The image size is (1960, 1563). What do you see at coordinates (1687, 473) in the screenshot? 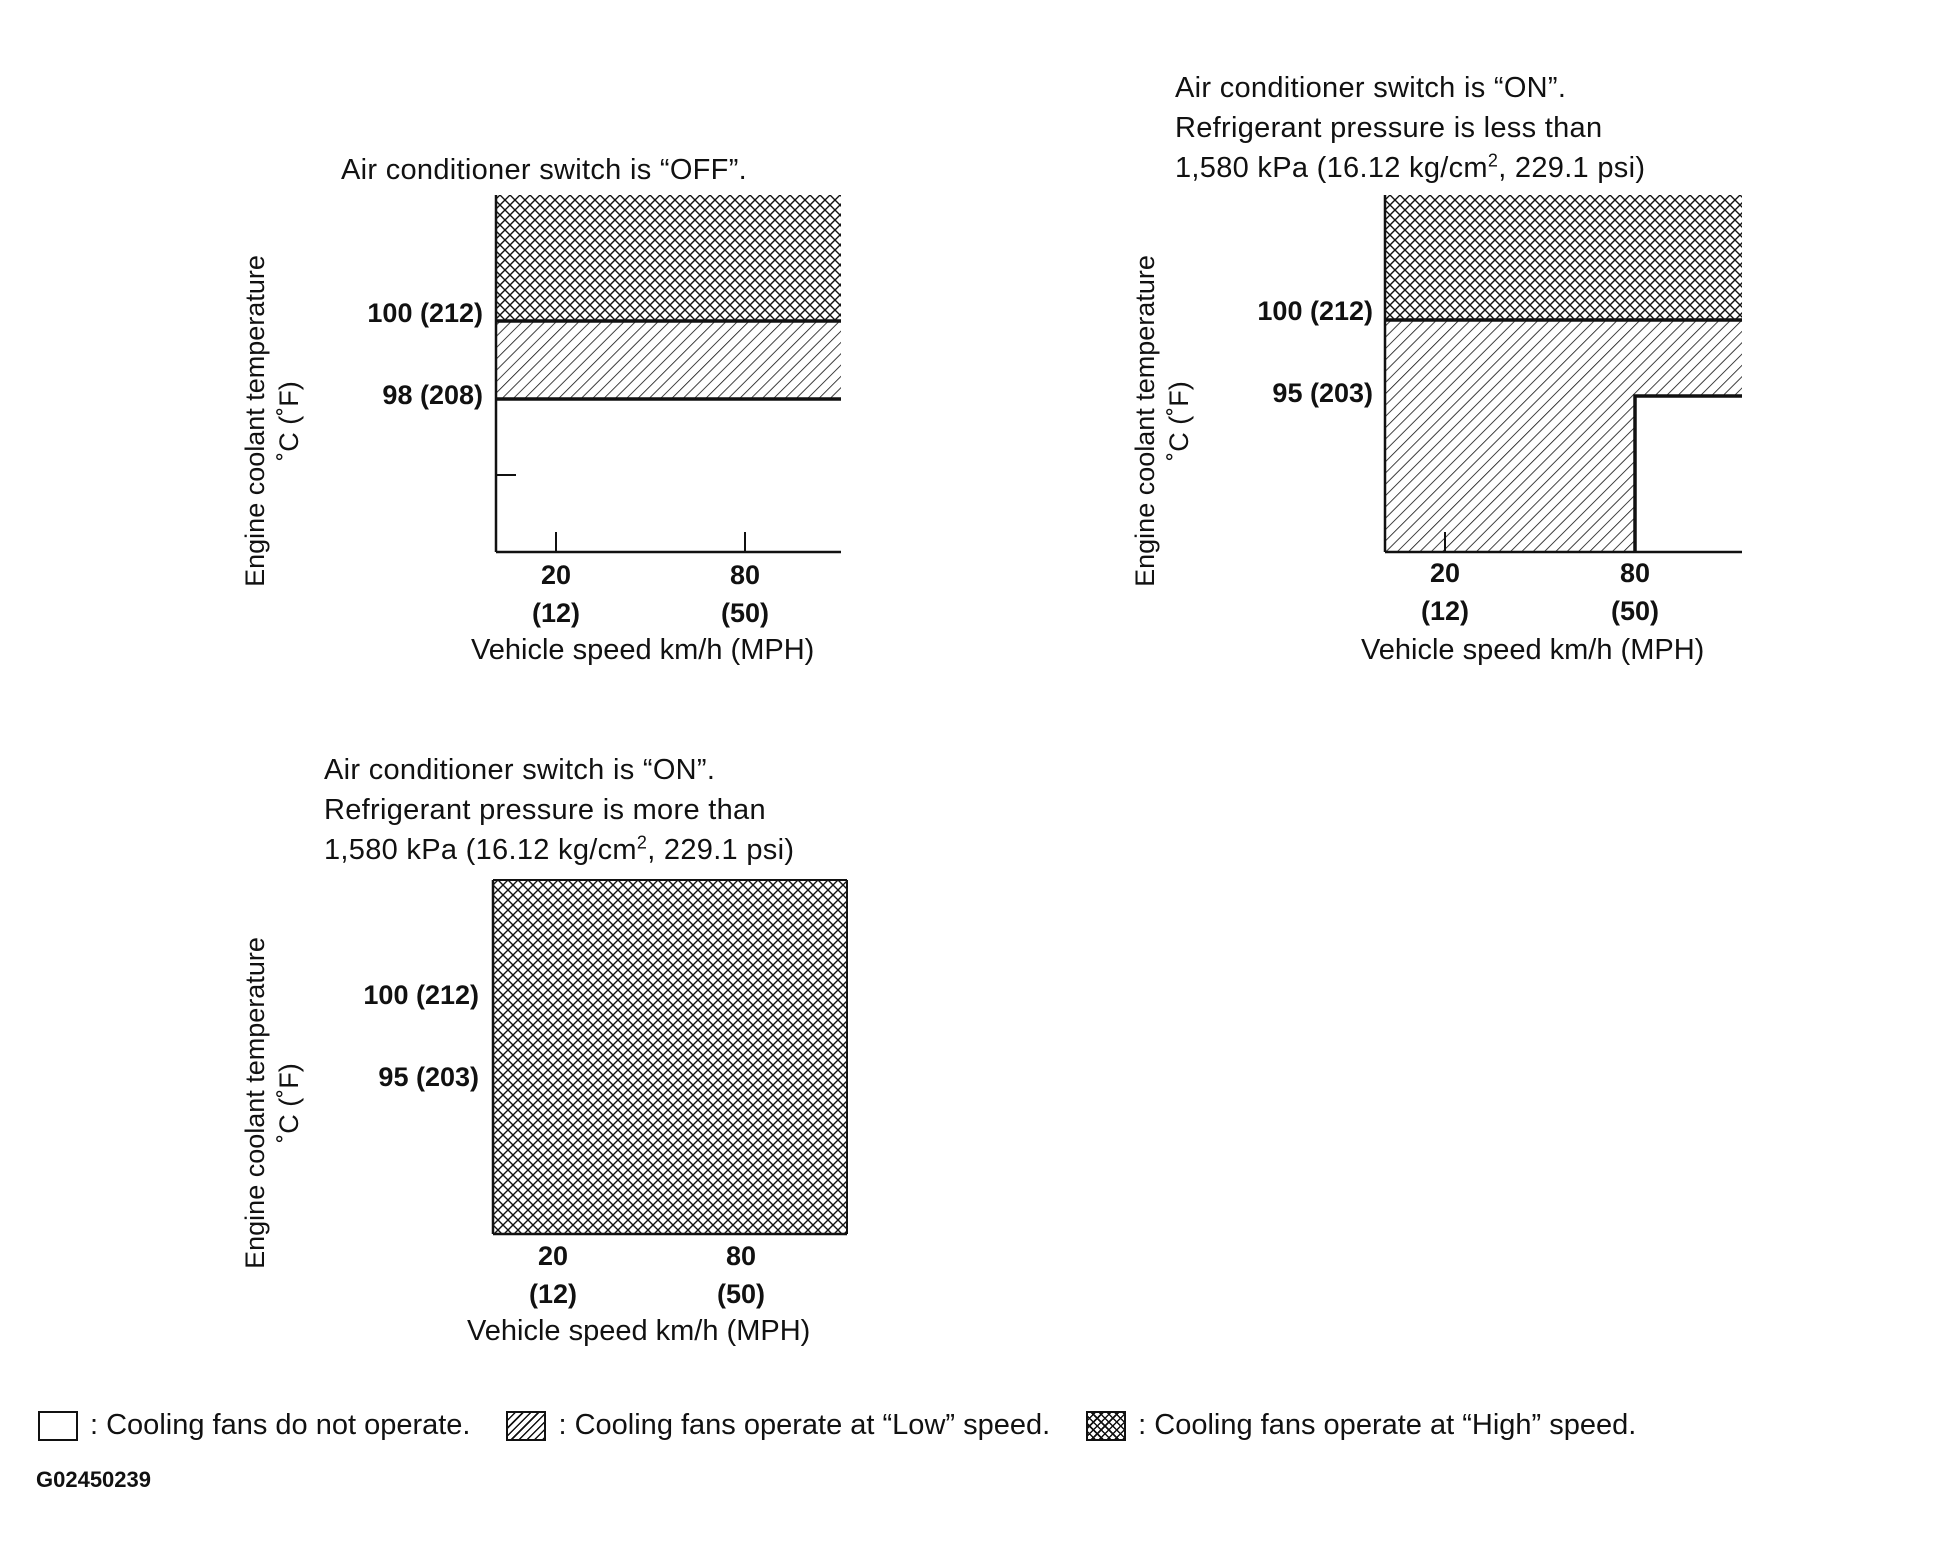
I see `threshold-line` at bounding box center [1687, 473].